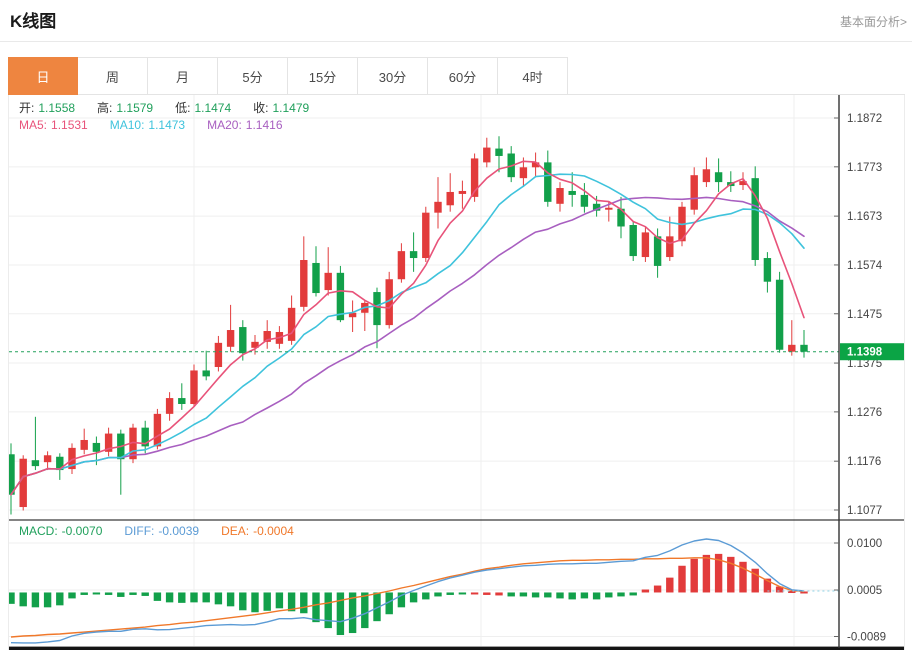  What do you see at coordinates (463, 76) in the screenshot?
I see `tab-60min: 60分` at bounding box center [463, 76].